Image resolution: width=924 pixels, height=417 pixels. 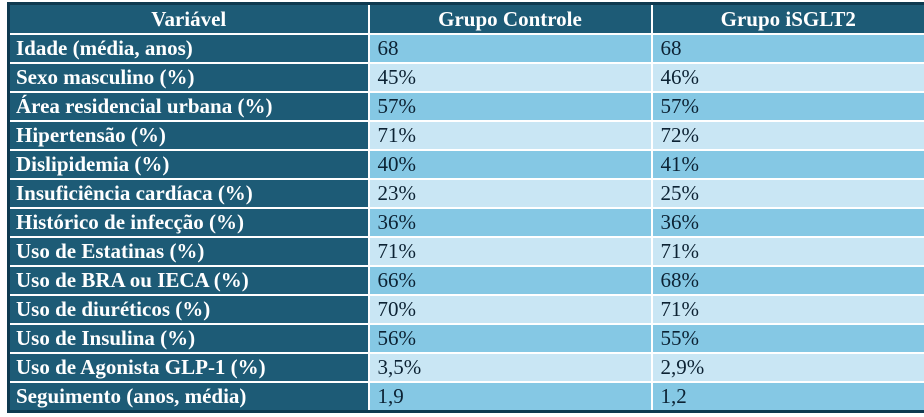 I want to click on header-row: Variável Grupo Controle Grupo iSGLT2, so click(x=465, y=18).